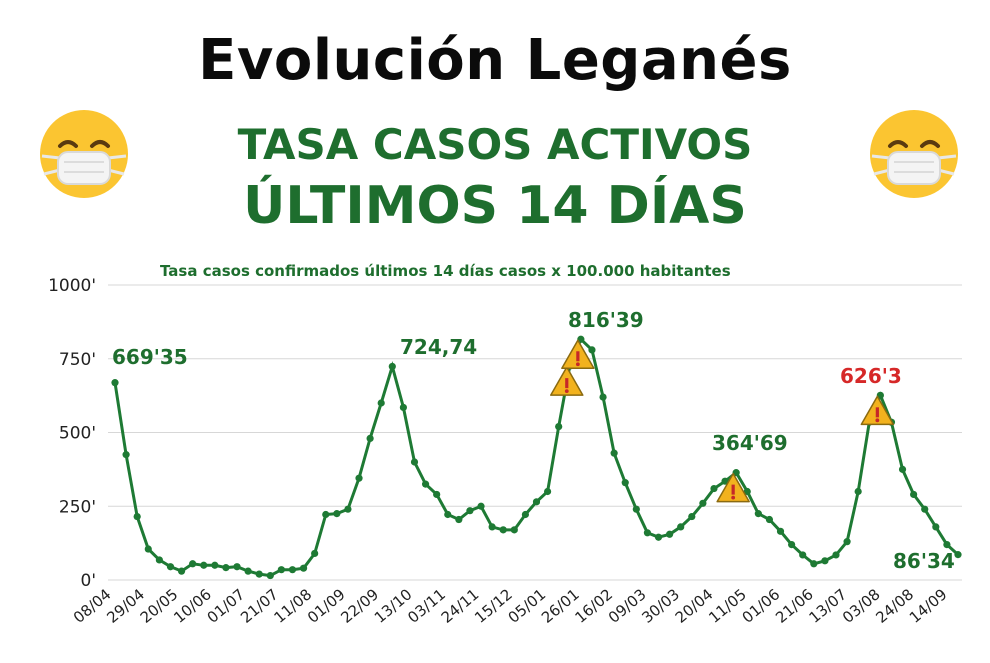 Image resolution: width=990 pixels, height=663 pixels. What do you see at coordinates (627, 606) in the screenshot?
I see `x-tick-label: 09/03` at bounding box center [627, 606].